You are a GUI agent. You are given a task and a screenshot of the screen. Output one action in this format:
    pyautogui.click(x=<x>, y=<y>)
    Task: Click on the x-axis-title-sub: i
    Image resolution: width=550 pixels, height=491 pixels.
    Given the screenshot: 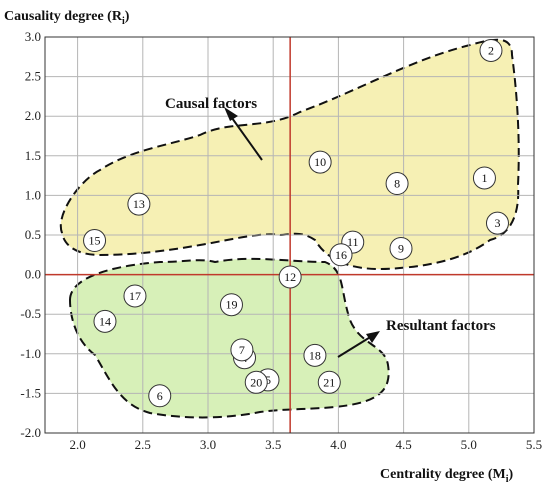 What is the action you would take?
    pyautogui.click(x=507, y=479)
    